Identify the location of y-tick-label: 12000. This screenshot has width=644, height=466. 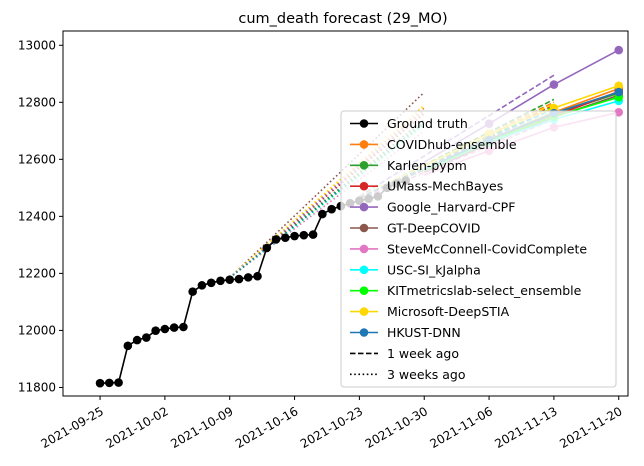
(37, 331).